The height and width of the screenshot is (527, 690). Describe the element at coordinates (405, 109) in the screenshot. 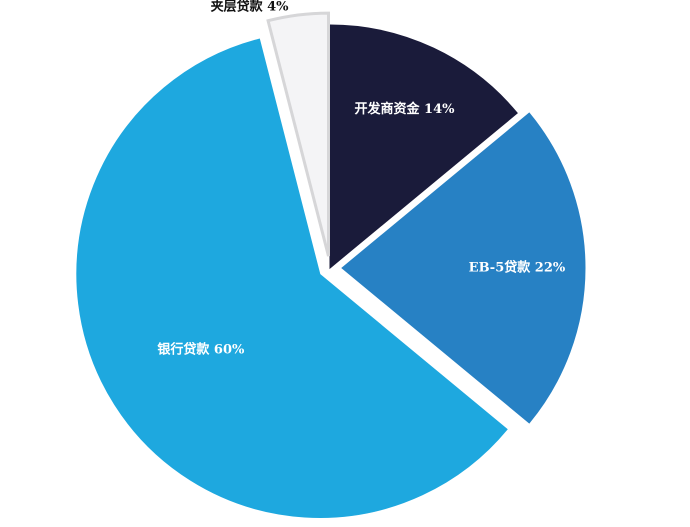

I see `pie-label-developer-funds: 开发商资金 14%` at that location.